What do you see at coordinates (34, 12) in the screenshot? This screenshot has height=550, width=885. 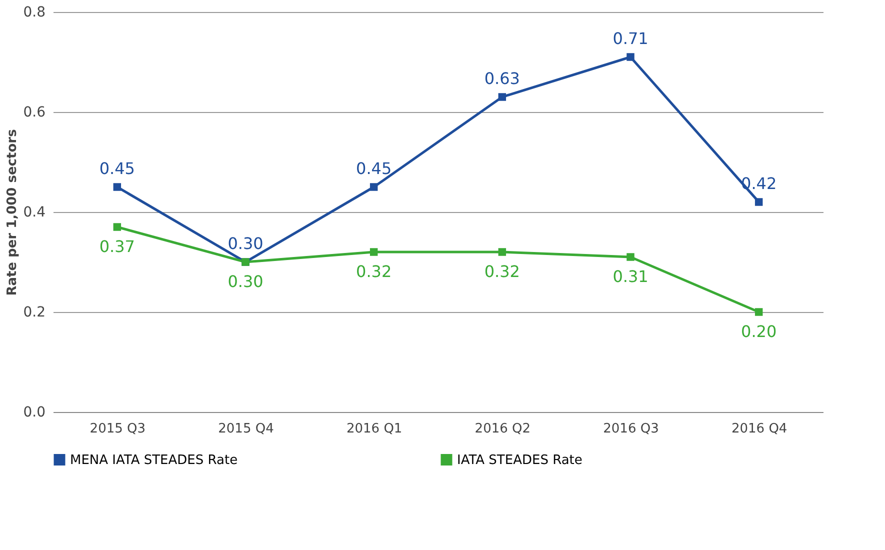 I see `y-tick-label: 0.8` at bounding box center [34, 12].